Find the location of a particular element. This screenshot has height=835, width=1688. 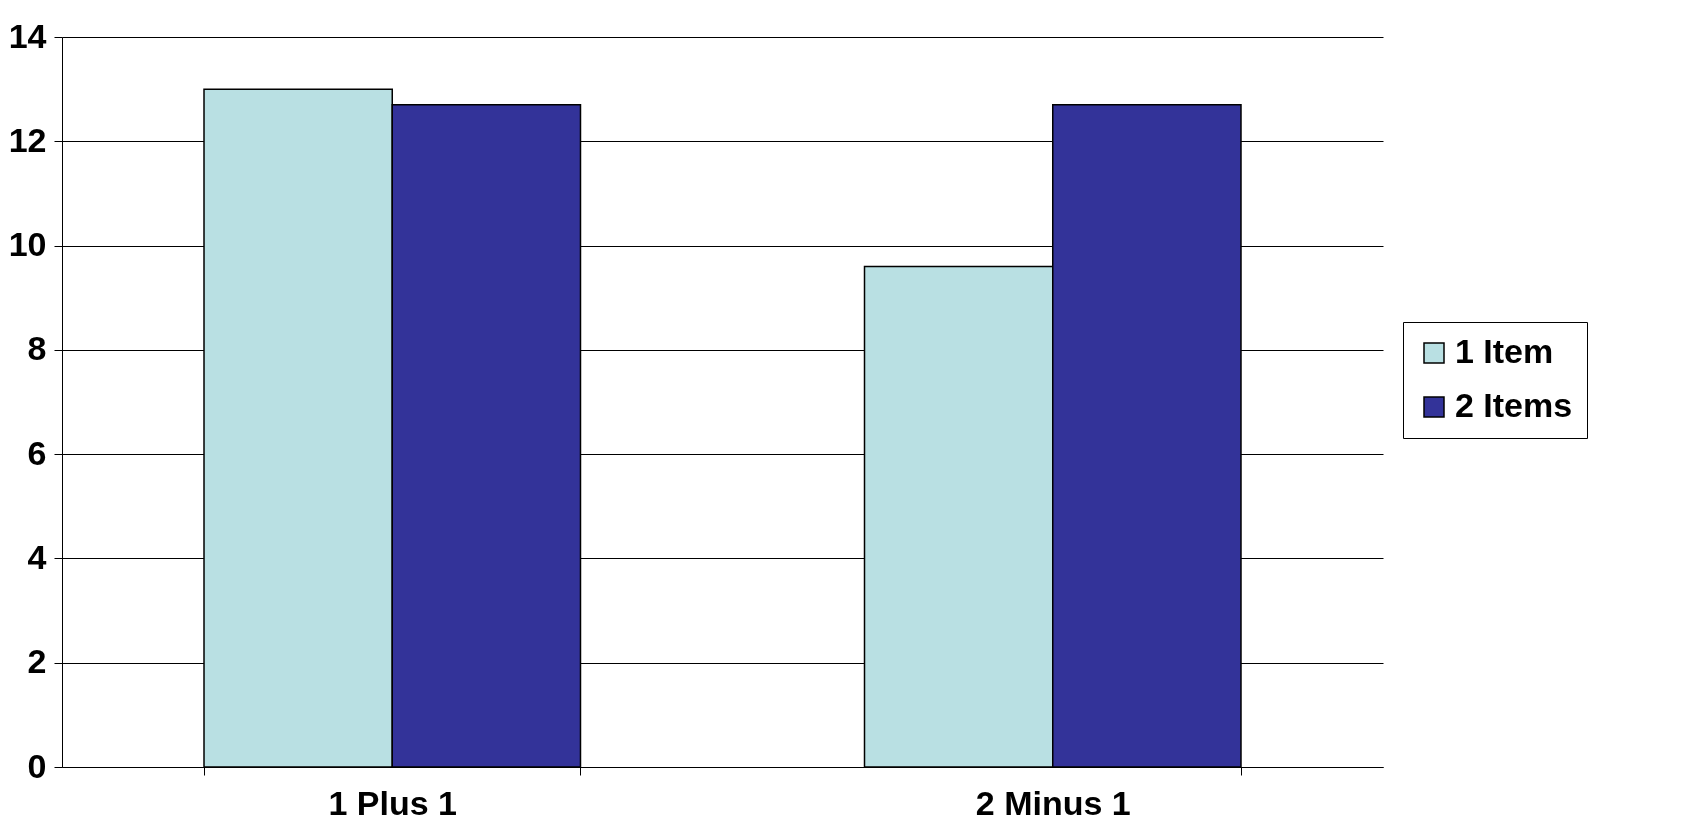

y-tick-label: 0 is located at coordinates (37, 765).